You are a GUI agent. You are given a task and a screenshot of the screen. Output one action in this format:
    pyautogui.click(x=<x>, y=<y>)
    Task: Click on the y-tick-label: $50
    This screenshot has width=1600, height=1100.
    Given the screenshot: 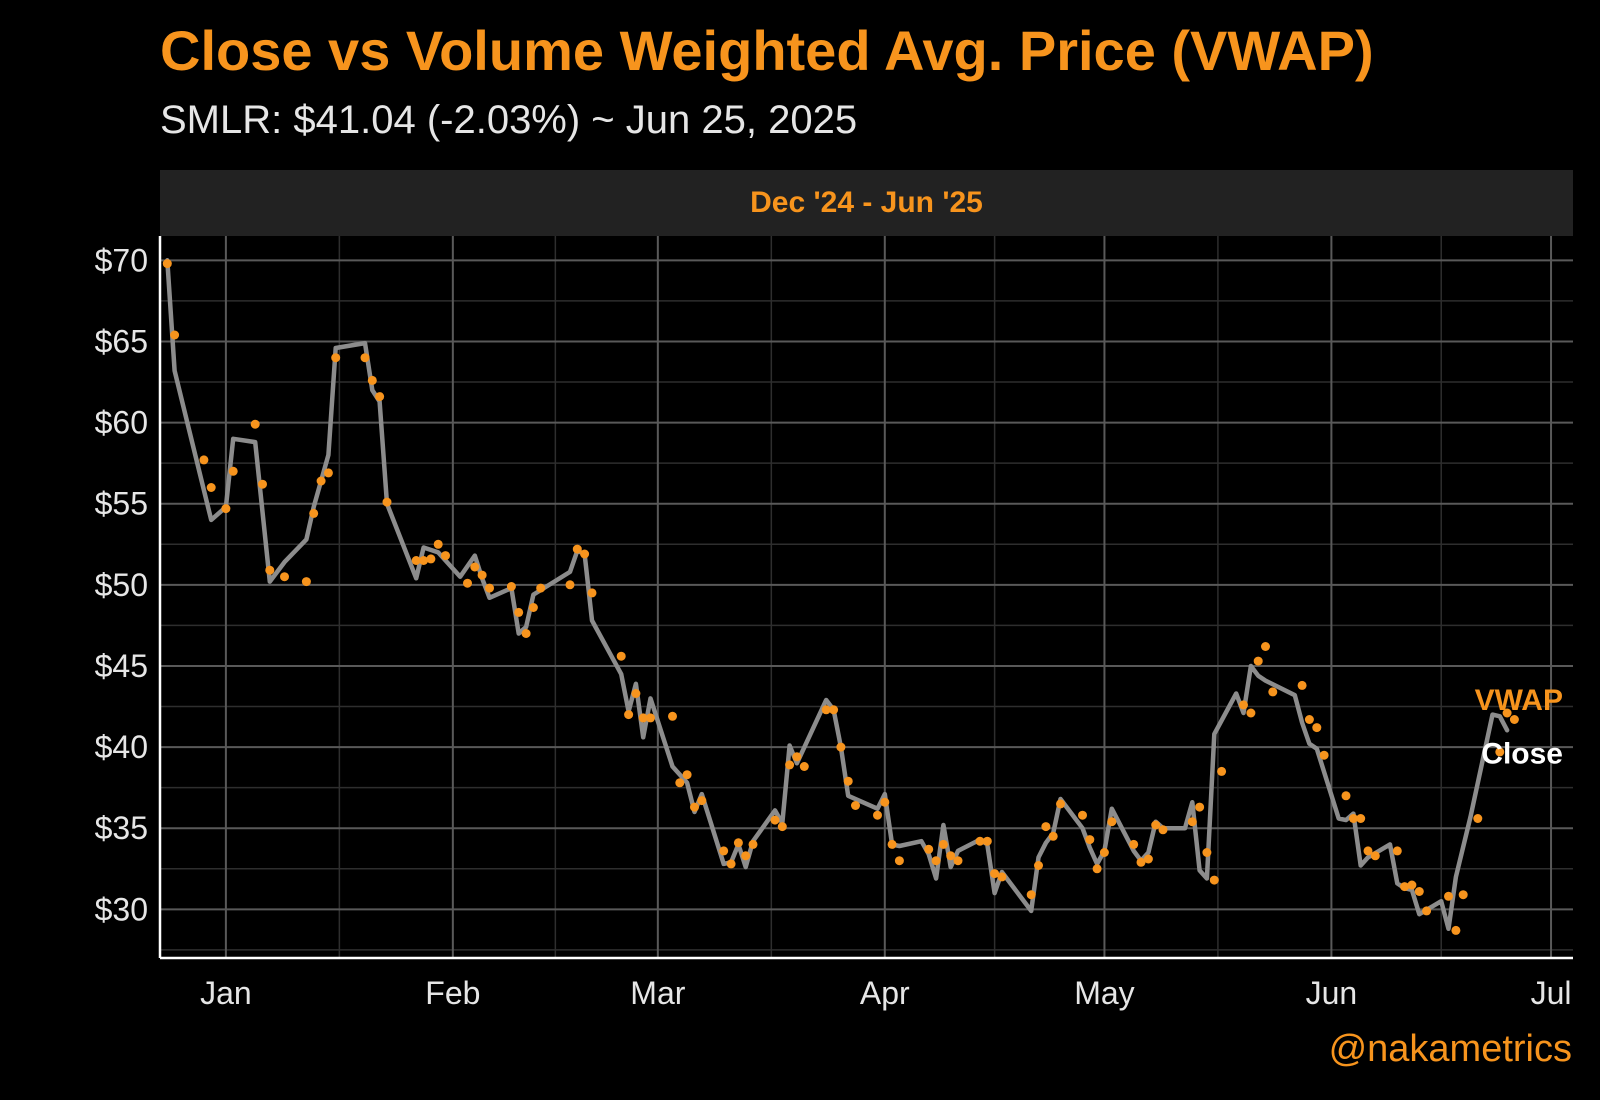 What is the action you would take?
    pyautogui.click(x=121, y=585)
    